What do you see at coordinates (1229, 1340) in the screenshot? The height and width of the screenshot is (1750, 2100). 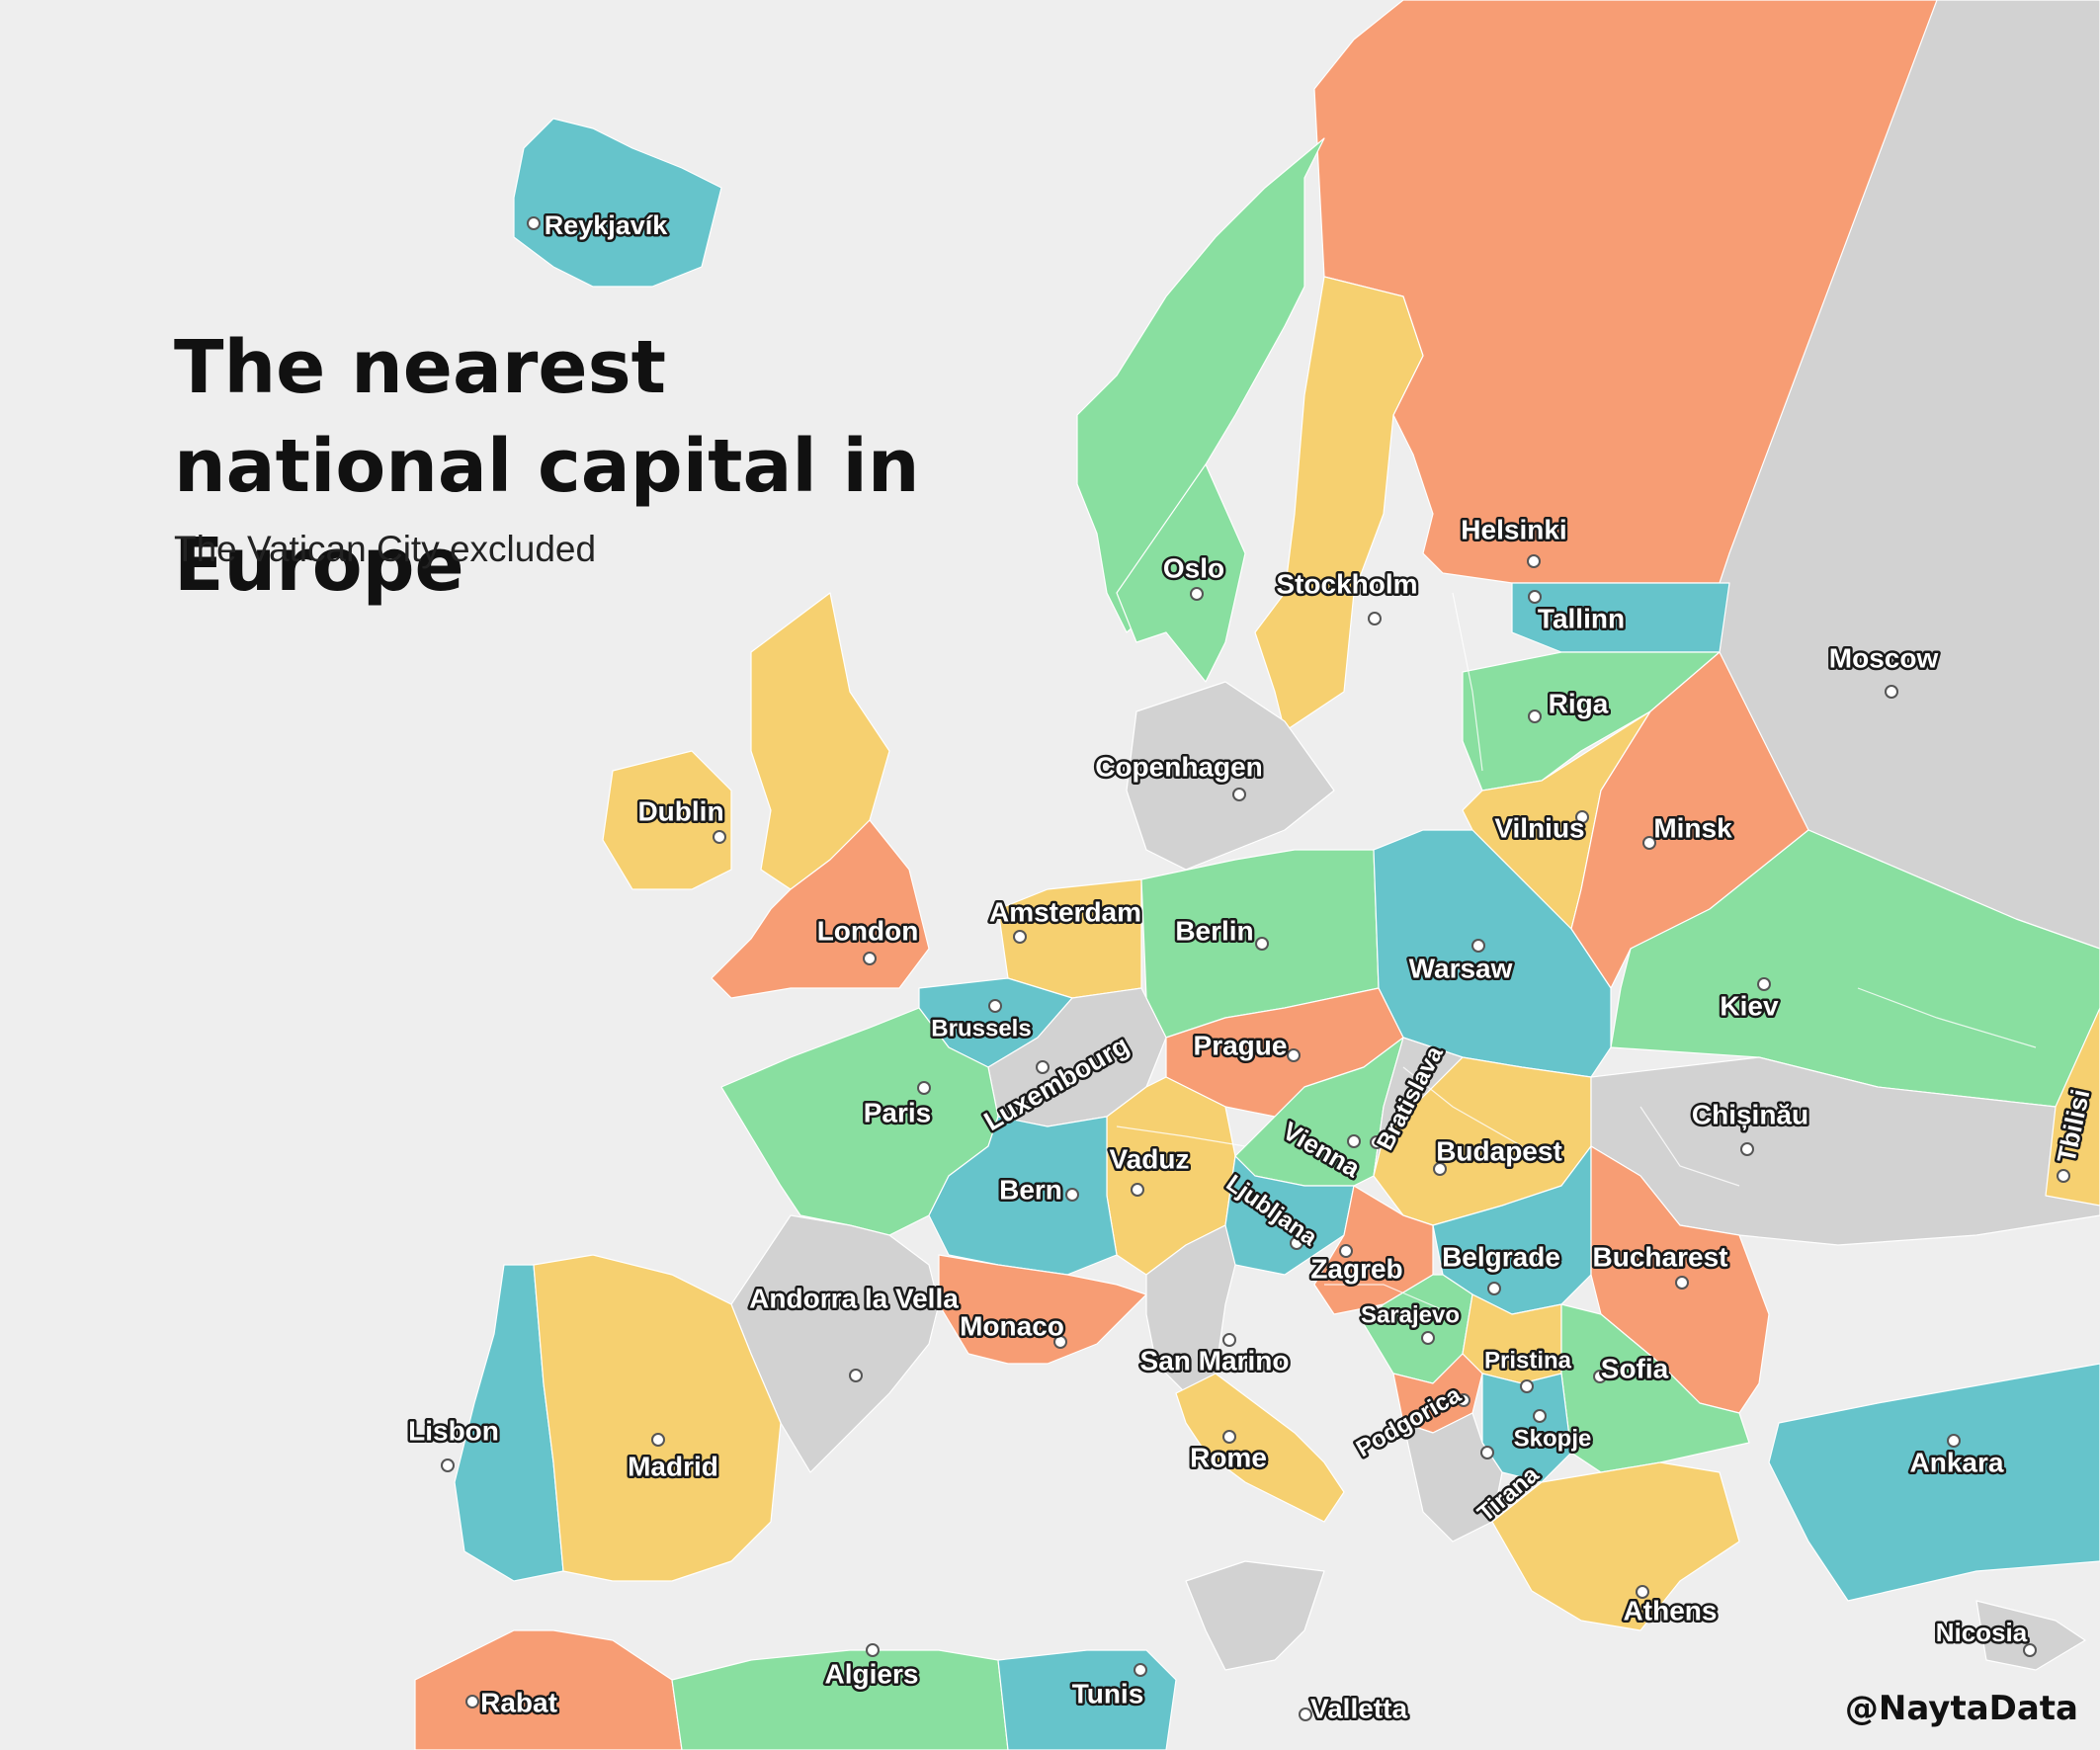 I see `capital-dot-san-marino` at bounding box center [1229, 1340].